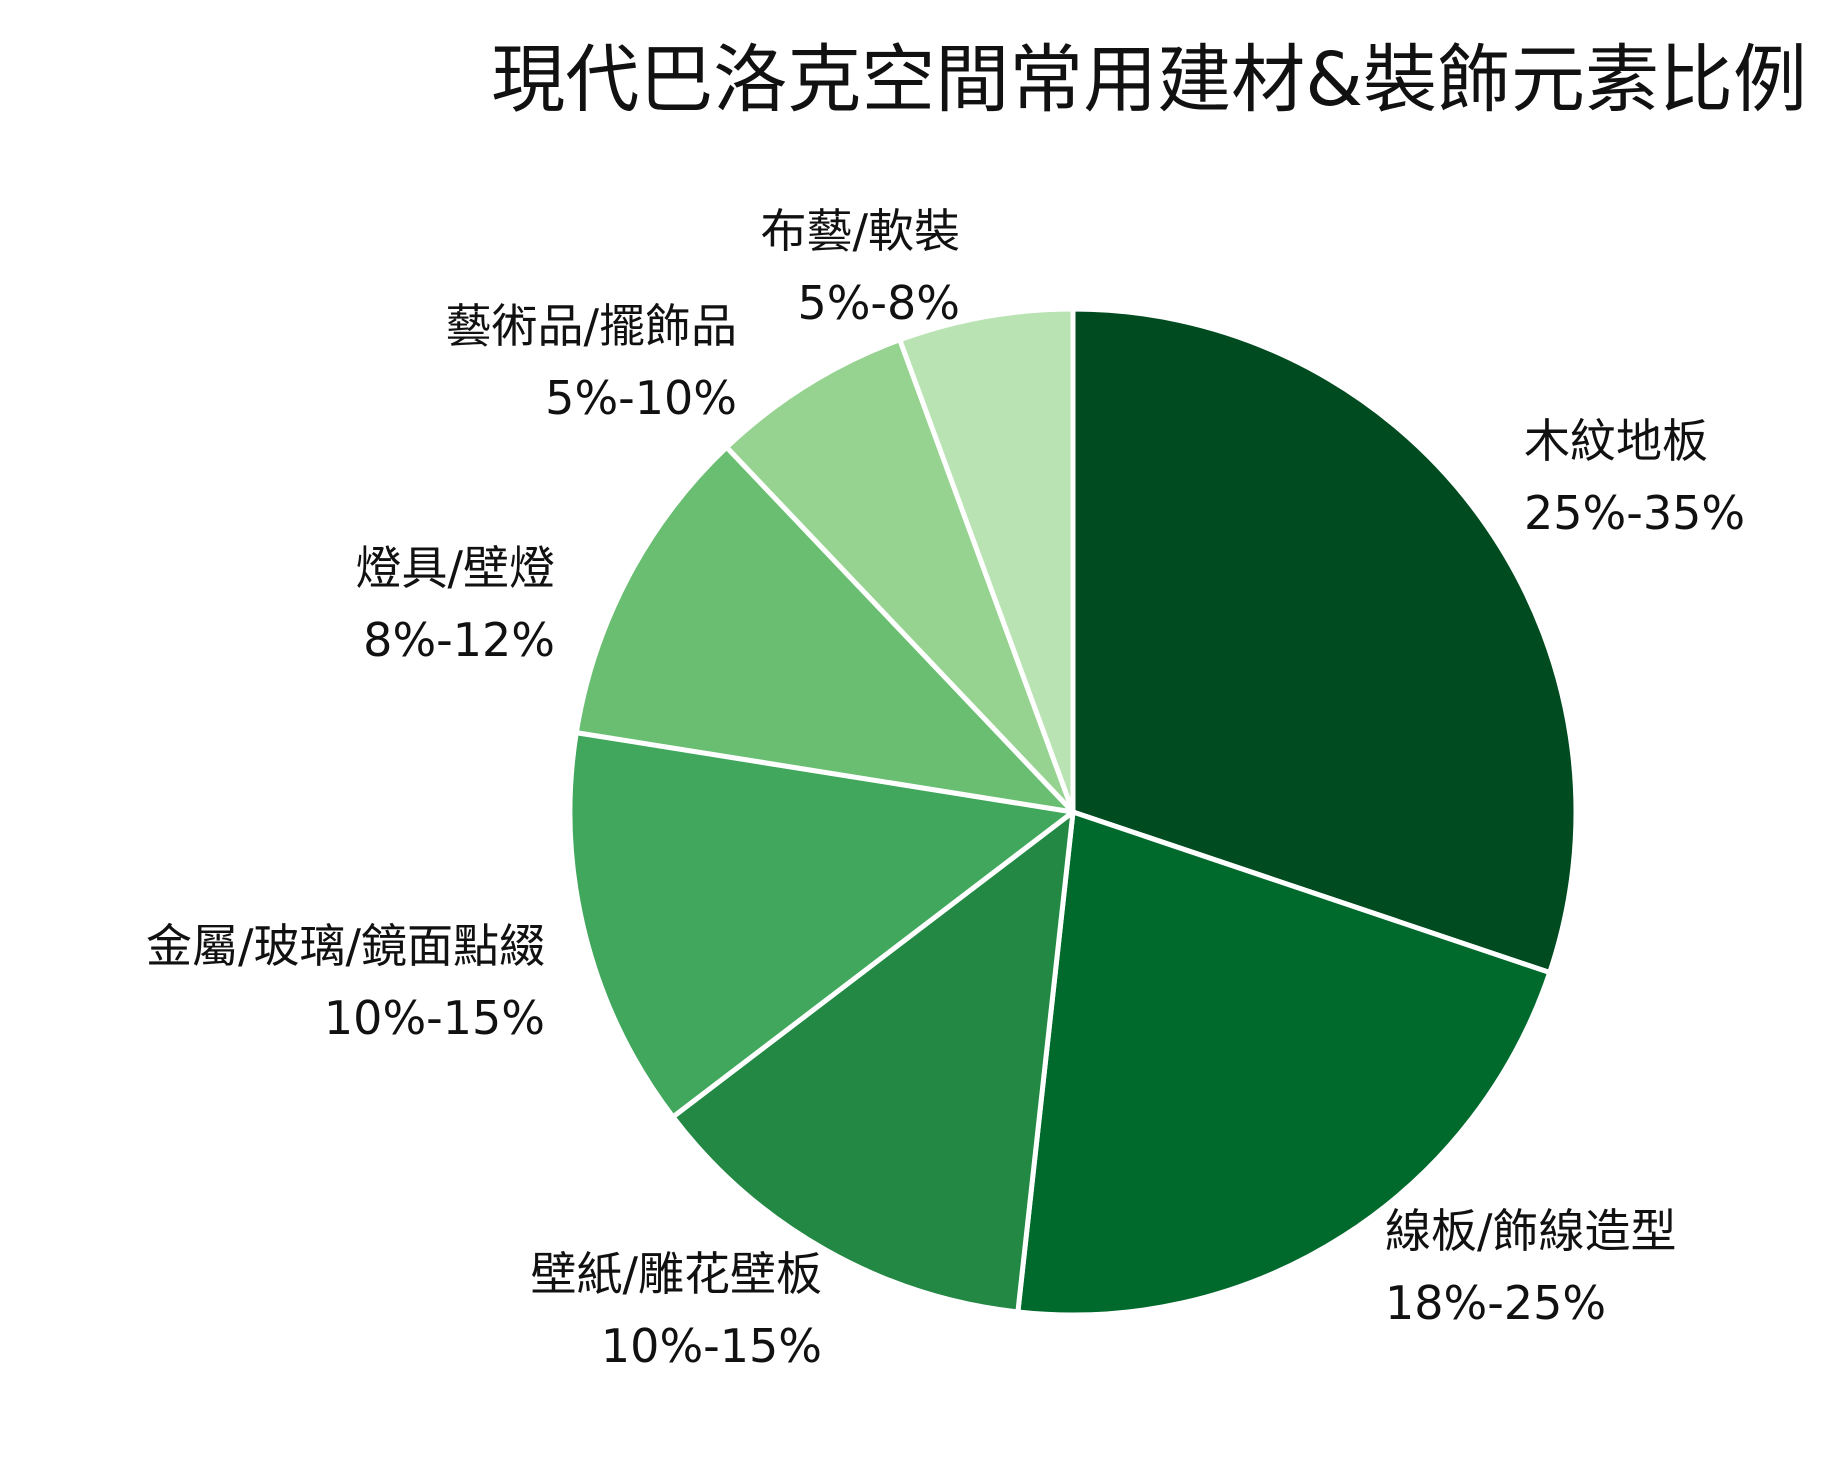 The width and height of the screenshot is (1835, 1468). I want to click on slice-name: 壁紙/雕花壁板, so click(676, 1274).